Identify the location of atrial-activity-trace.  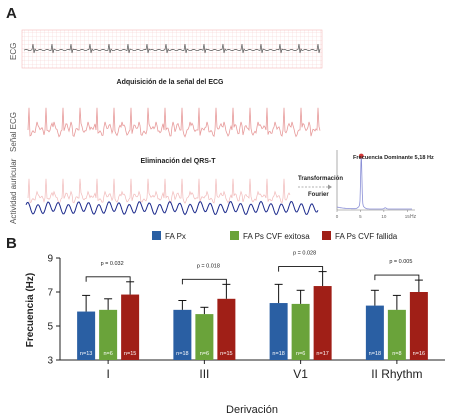
(172, 208).